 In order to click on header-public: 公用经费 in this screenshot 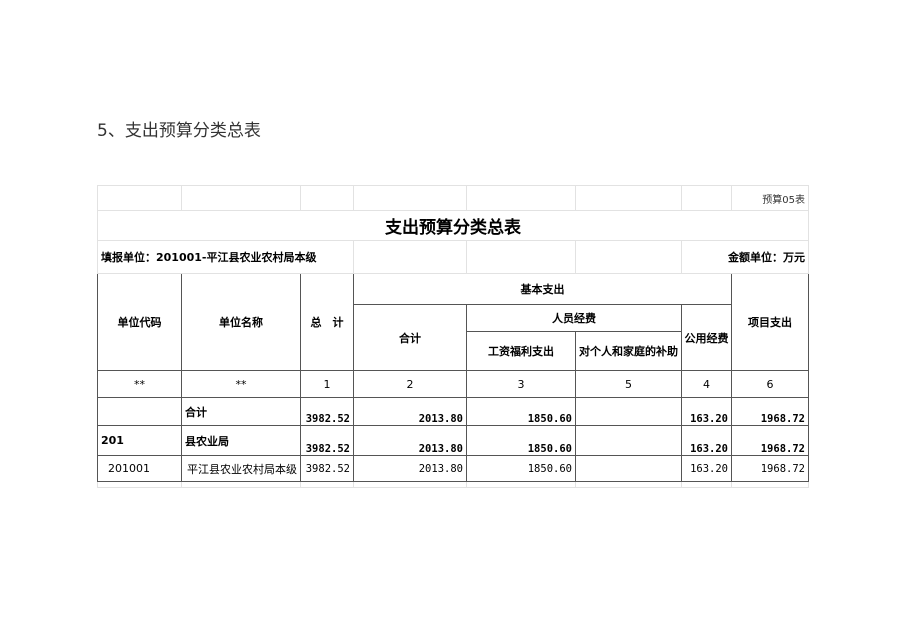, I will do `click(706, 337)`.